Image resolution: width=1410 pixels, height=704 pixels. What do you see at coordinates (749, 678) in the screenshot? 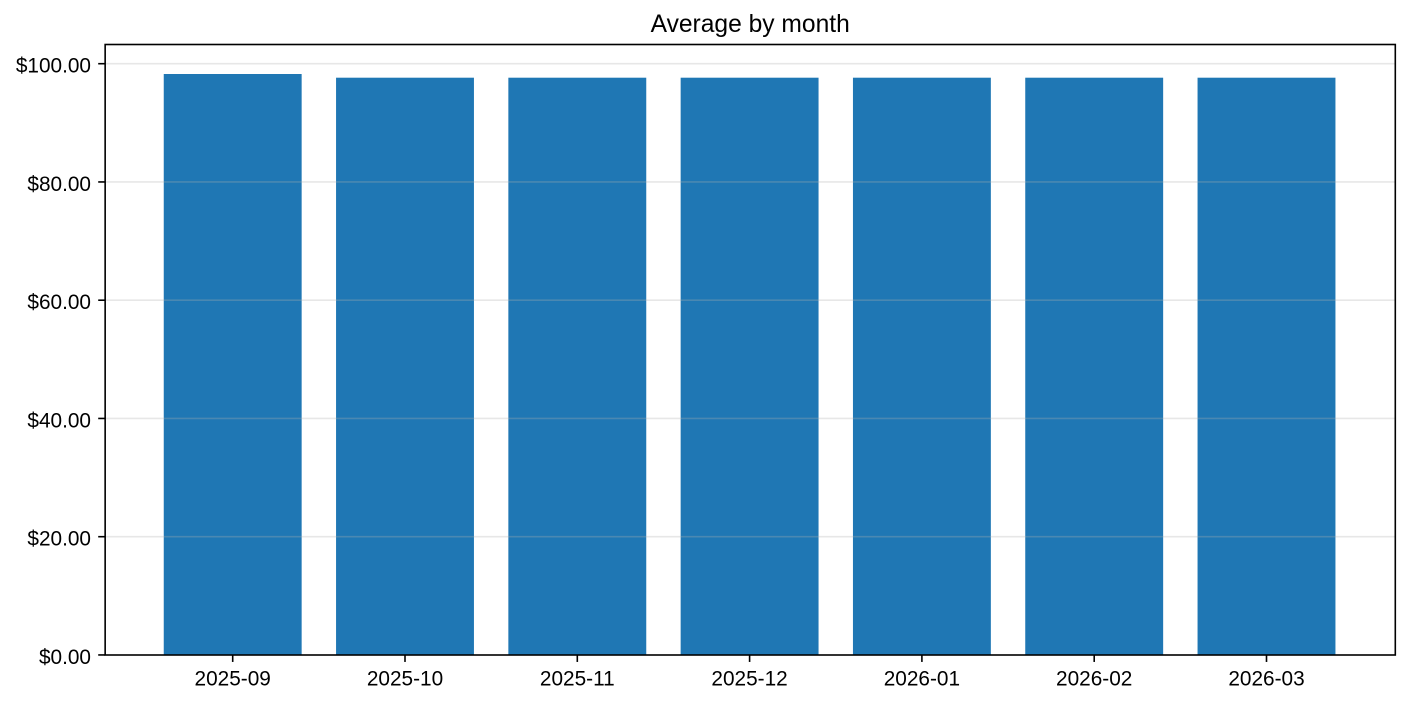
I see `svg-text: 2025-12` at bounding box center [749, 678].